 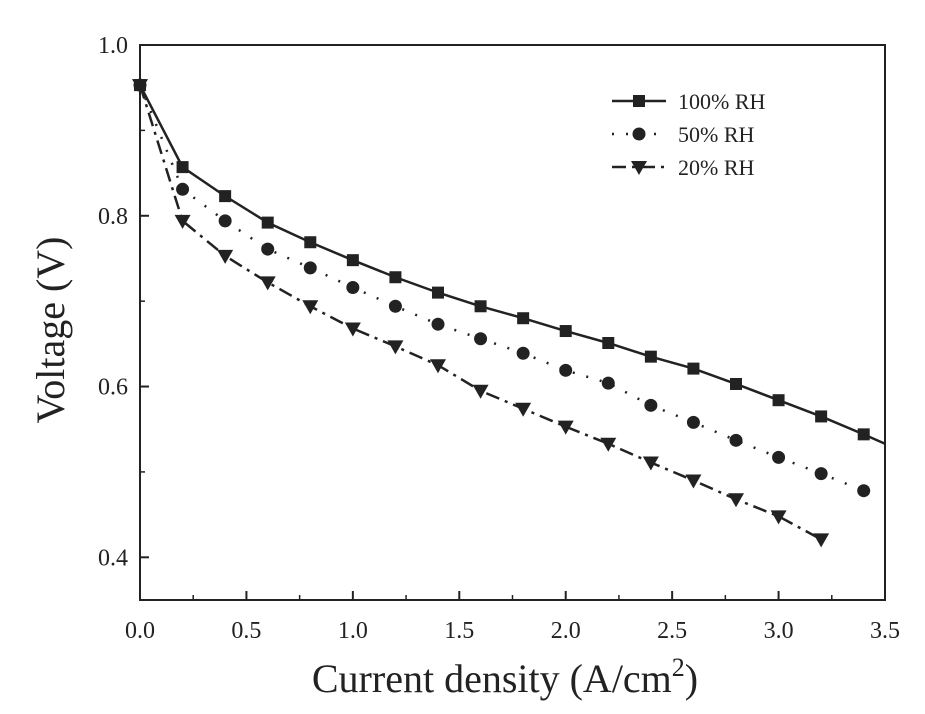 I want to click on legend-label: 20% RH, so click(x=716, y=167).